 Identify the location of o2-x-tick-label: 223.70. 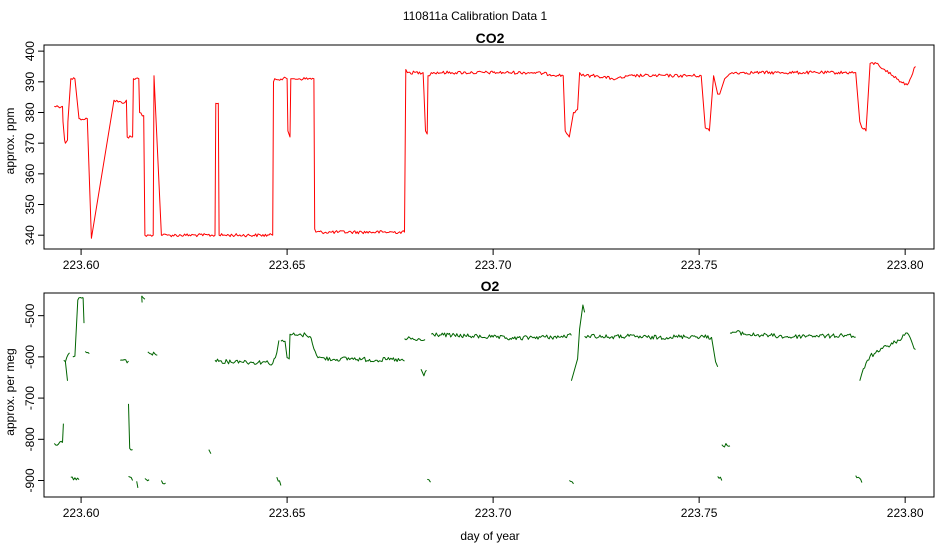
(493, 513).